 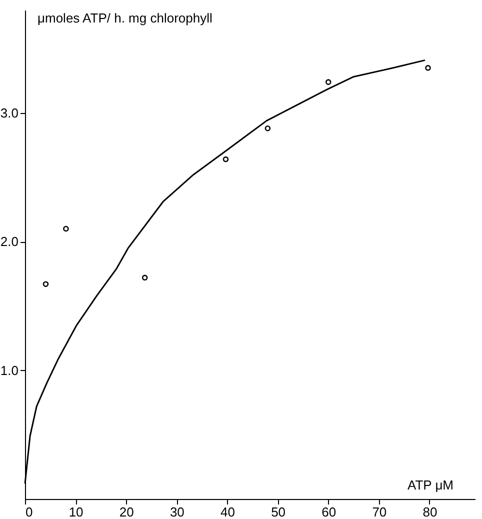 What do you see at coordinates (430, 485) in the screenshot?
I see `x-axis-title: ATP μM` at bounding box center [430, 485].